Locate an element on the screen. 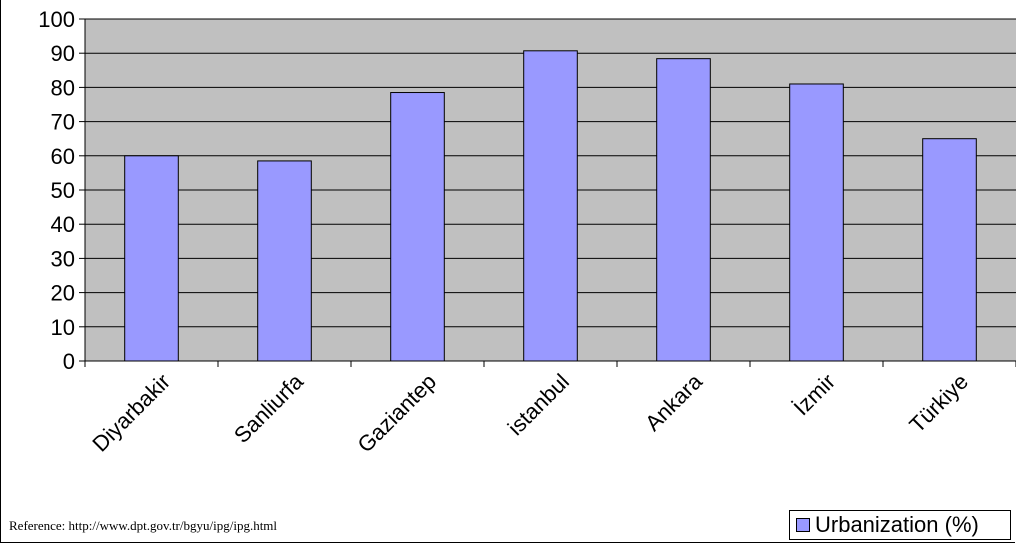  category-label: İzmir is located at coordinates (814, 394).